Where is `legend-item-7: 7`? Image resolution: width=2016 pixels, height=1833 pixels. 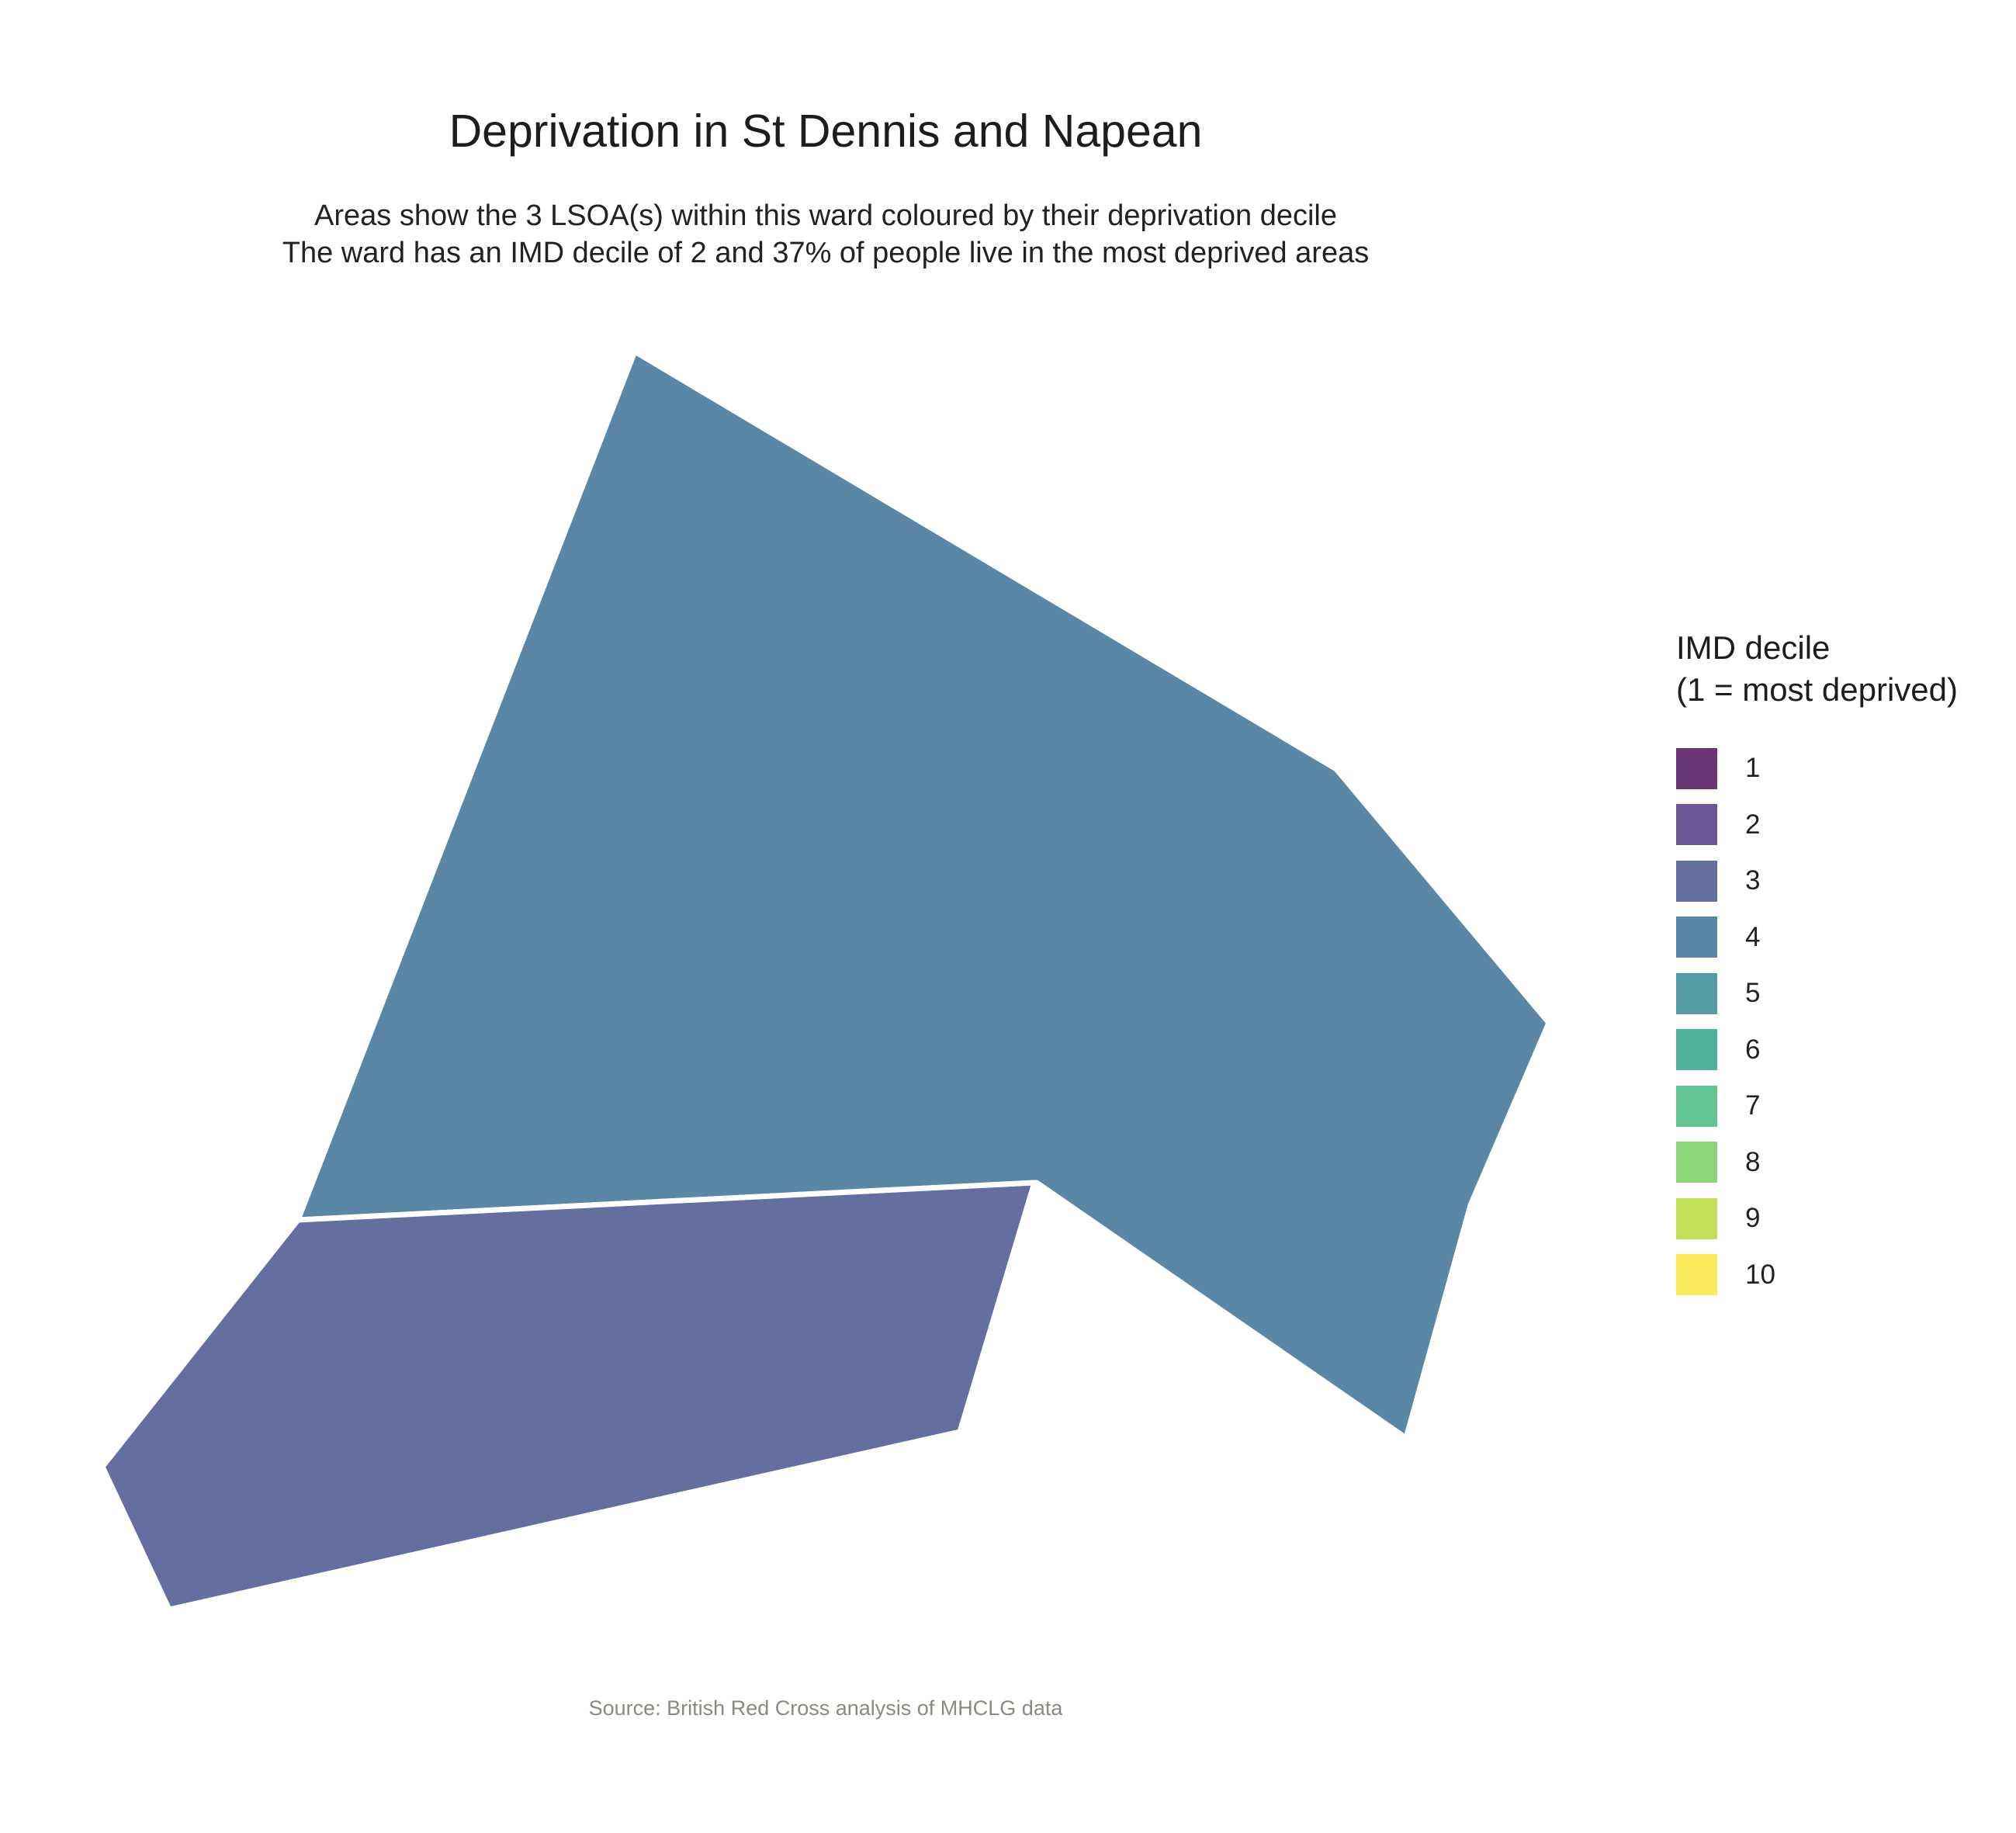
legend-item-7: 7 is located at coordinates (1839, 1106).